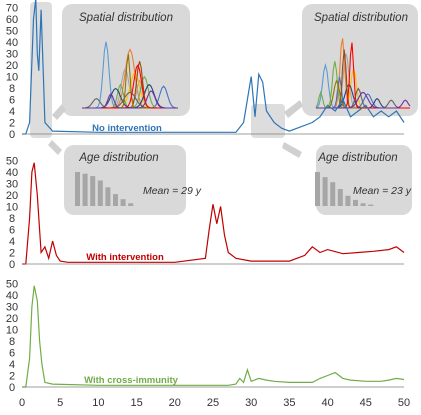 The image size is (421, 415). What do you see at coordinates (59, 112) in the screenshot?
I see `arrow-spatial-left` at bounding box center [59, 112].